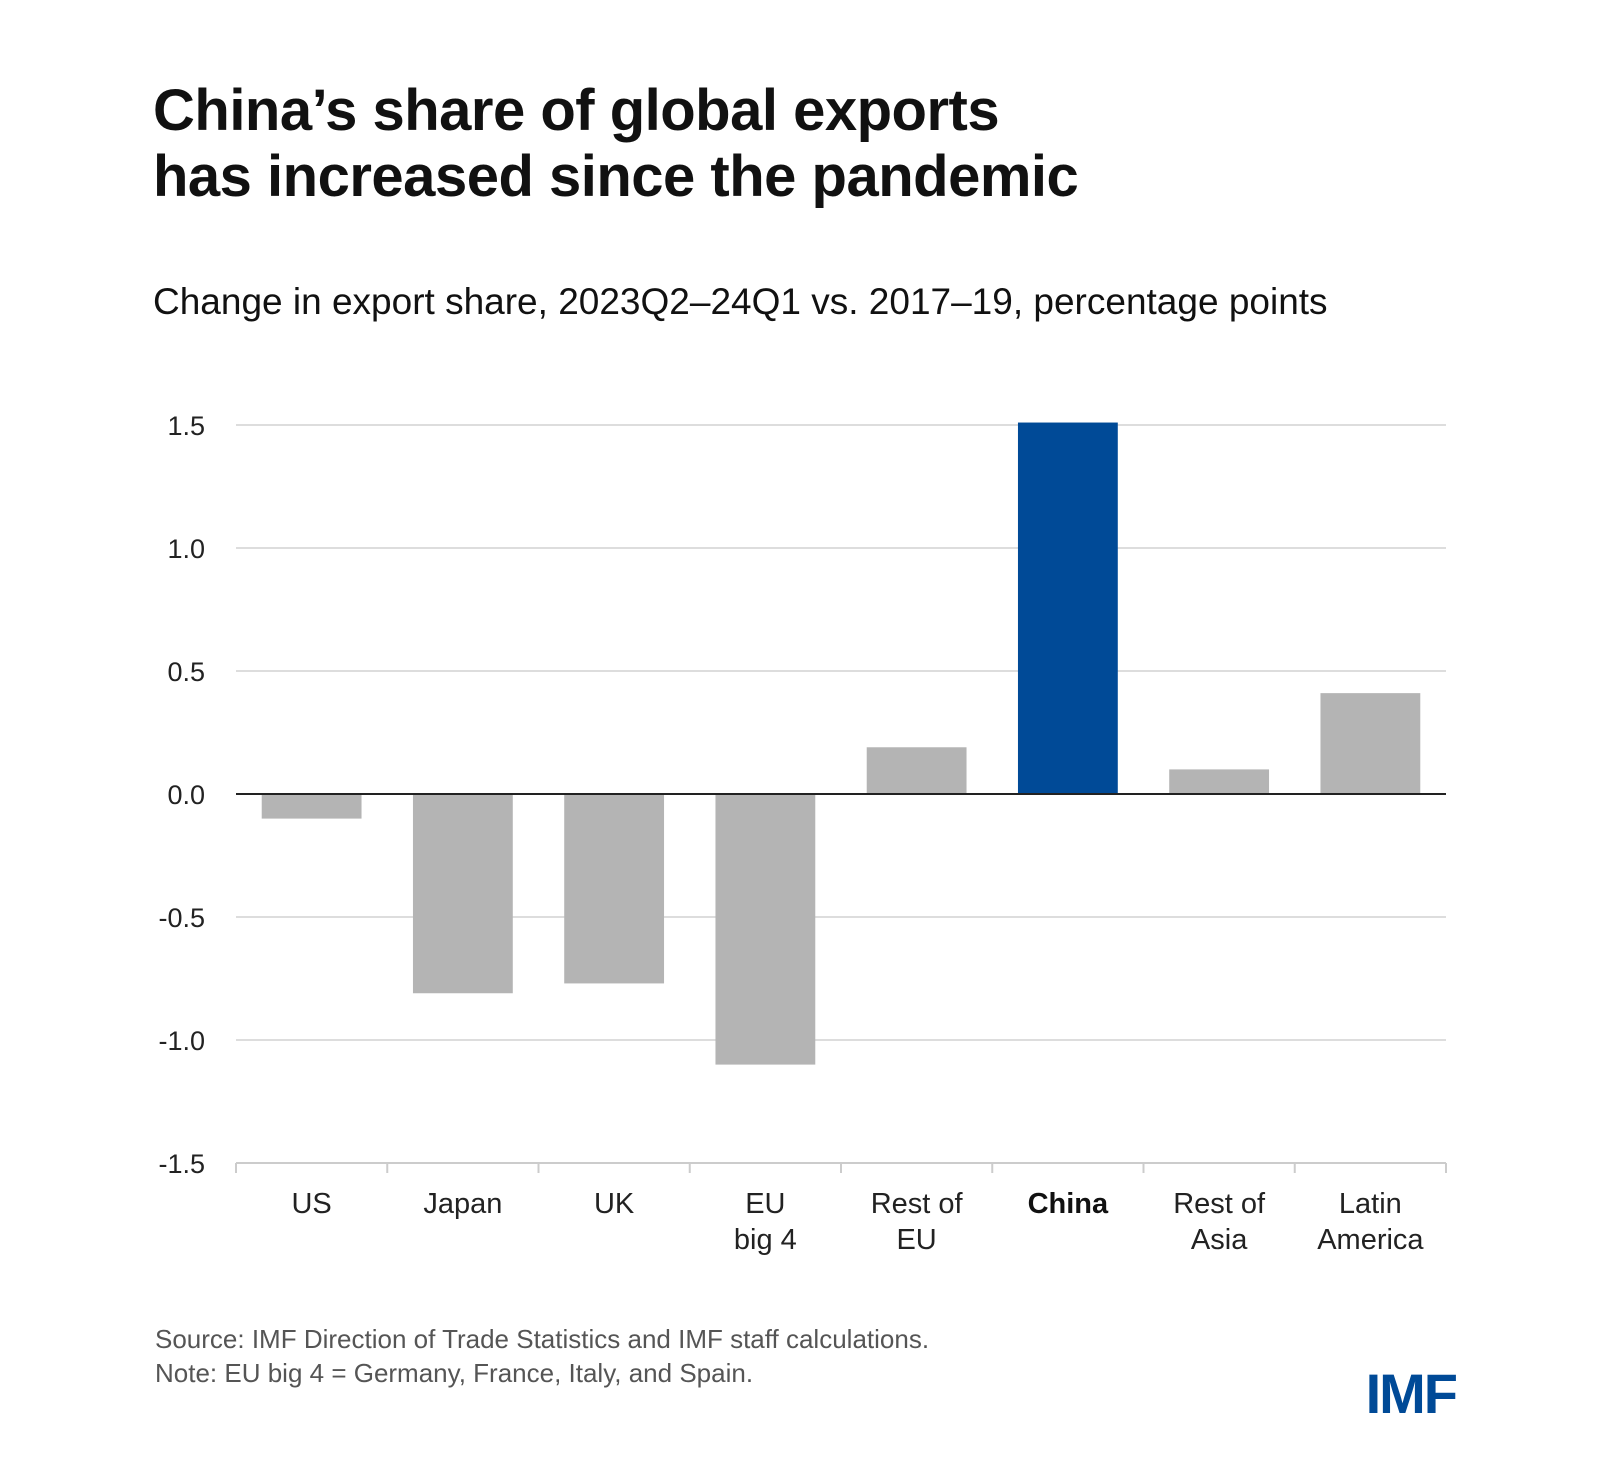 The image size is (1600, 1465). Describe the element at coordinates (614, 1204) in the screenshot. I see `category-label: UK` at that location.